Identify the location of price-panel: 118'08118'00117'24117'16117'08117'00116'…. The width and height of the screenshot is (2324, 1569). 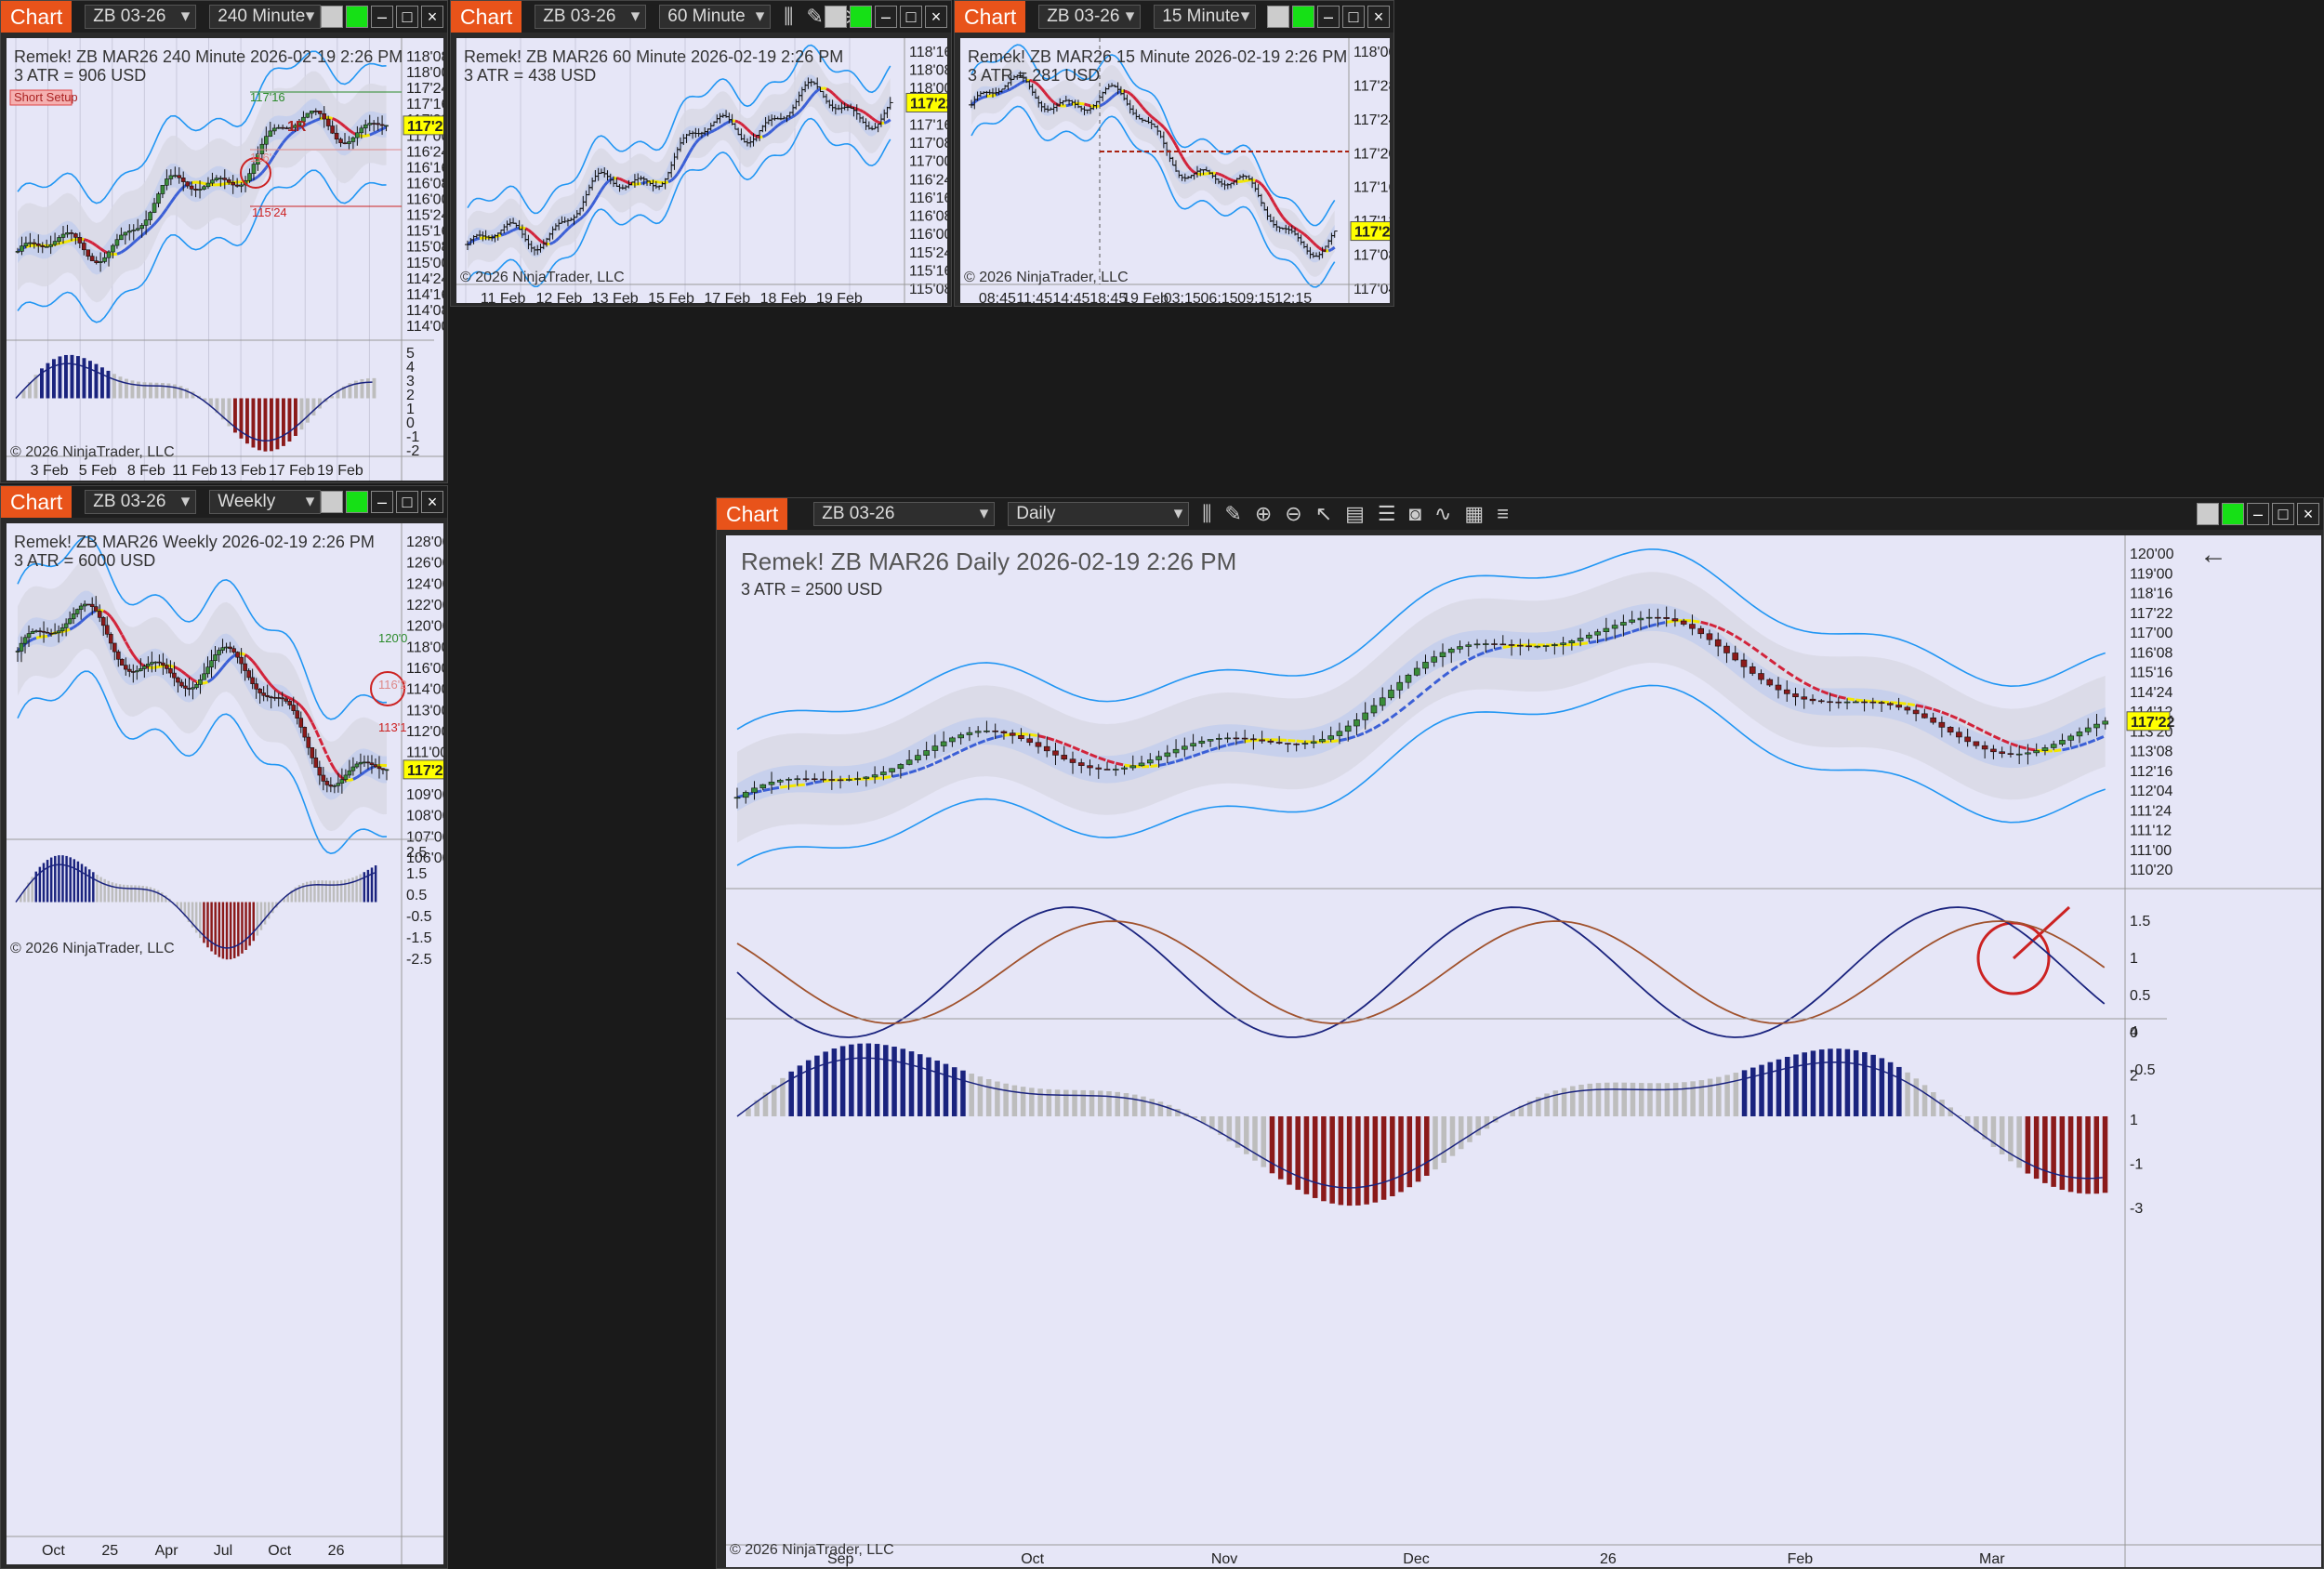
(225, 259).